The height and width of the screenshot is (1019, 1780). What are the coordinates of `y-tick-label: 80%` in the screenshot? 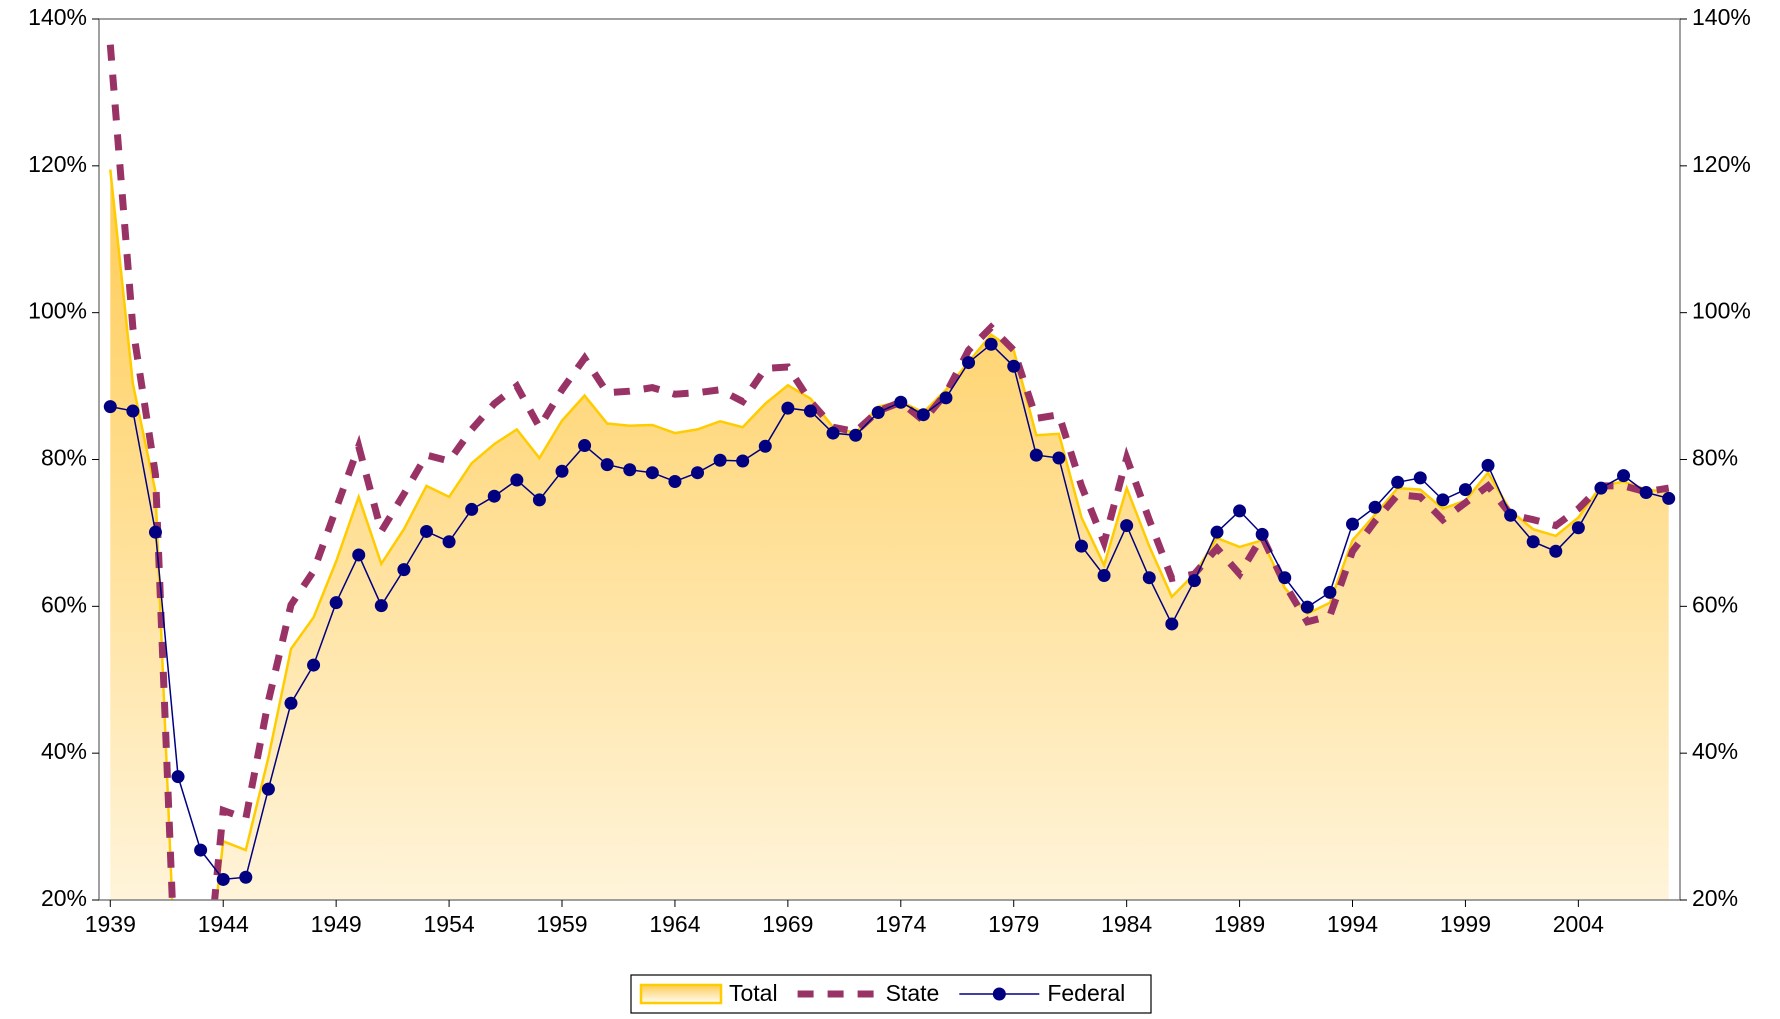 It's located at (64, 458).